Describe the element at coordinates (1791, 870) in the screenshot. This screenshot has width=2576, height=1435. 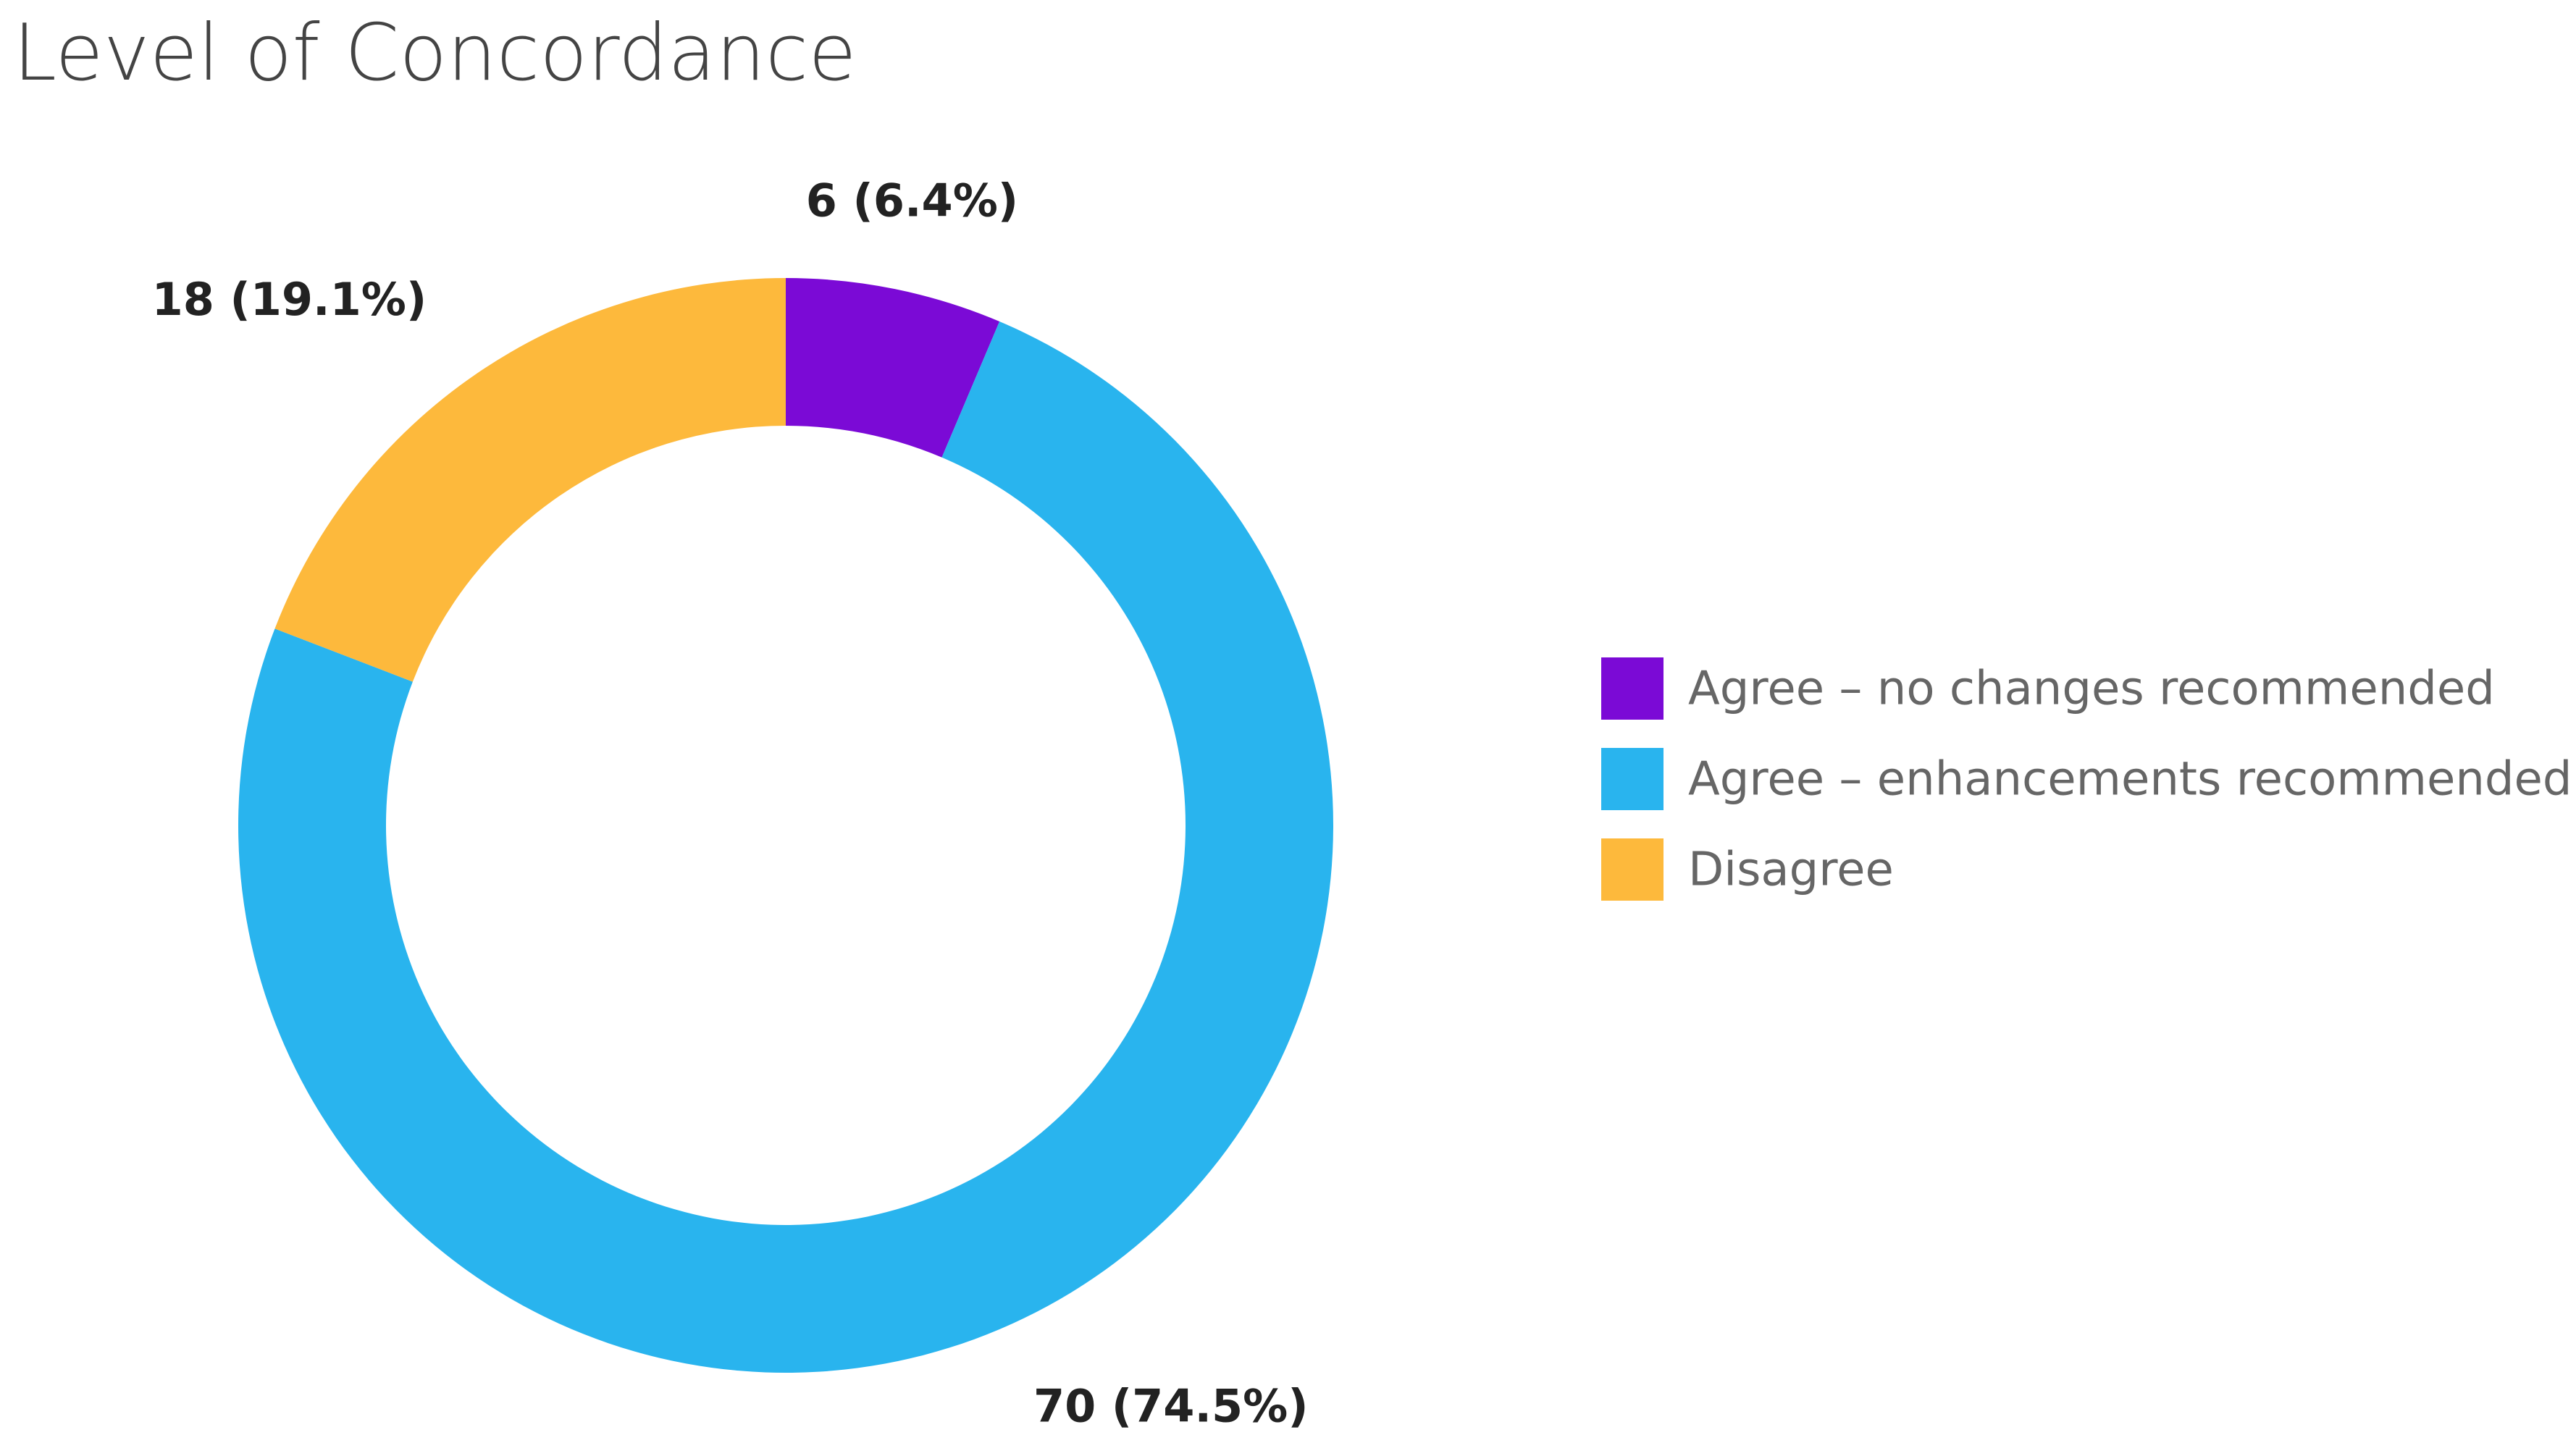
I see `legend-label: Disagree` at that location.